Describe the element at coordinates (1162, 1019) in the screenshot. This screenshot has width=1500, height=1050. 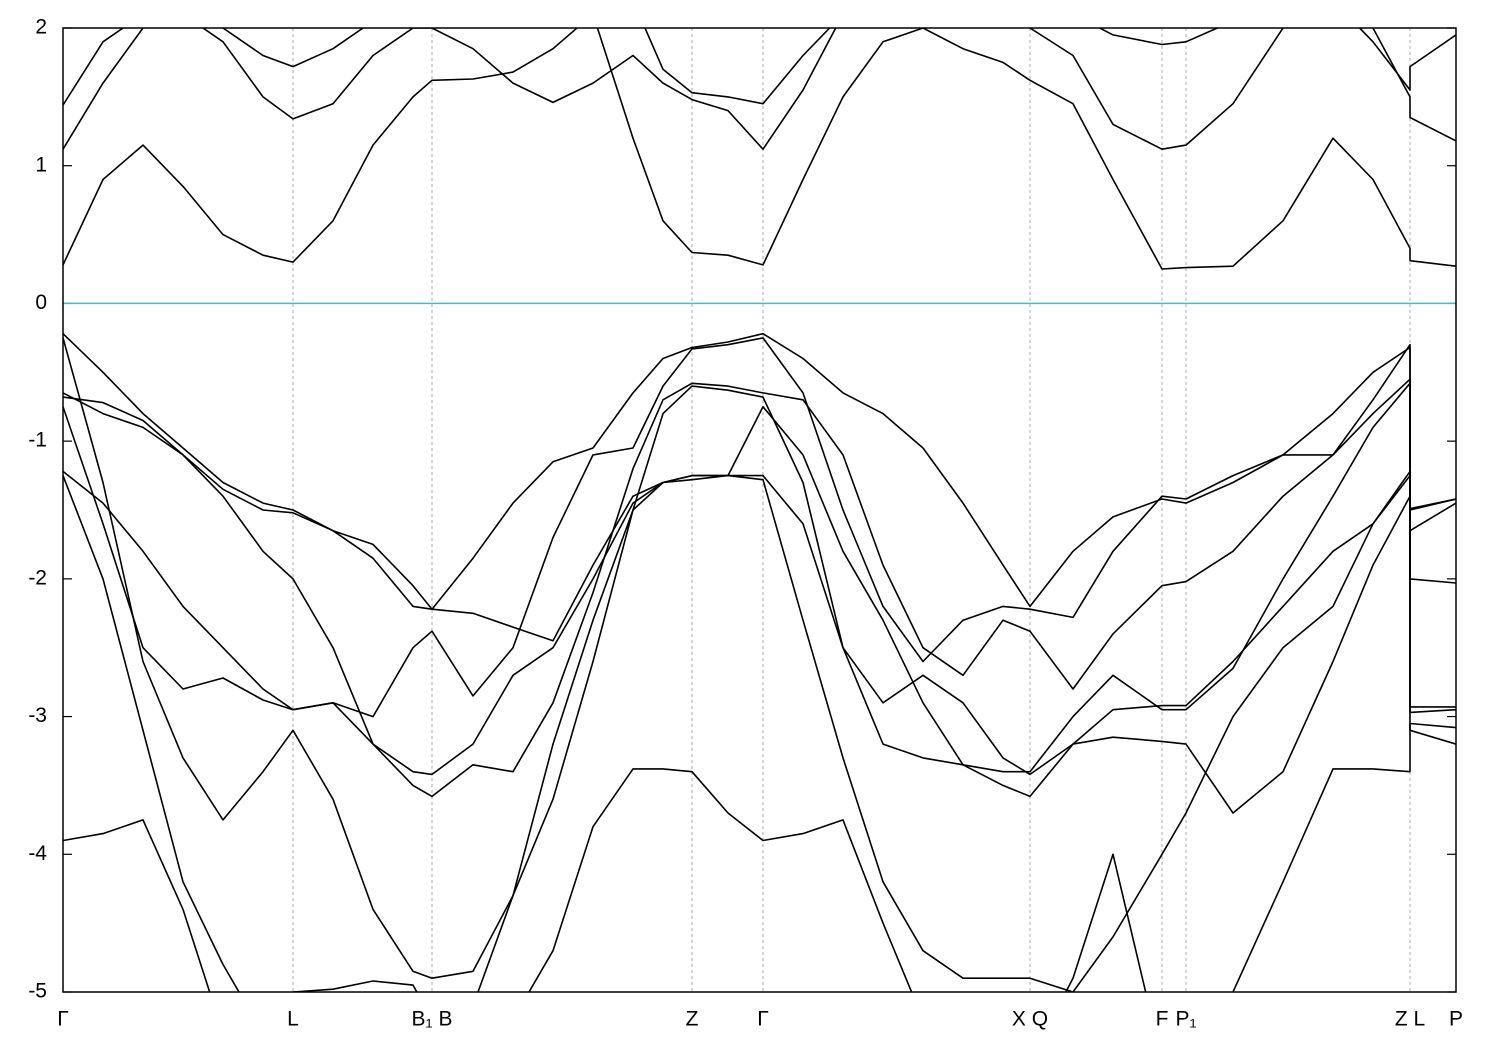
I see `x-tick-label: F` at that location.